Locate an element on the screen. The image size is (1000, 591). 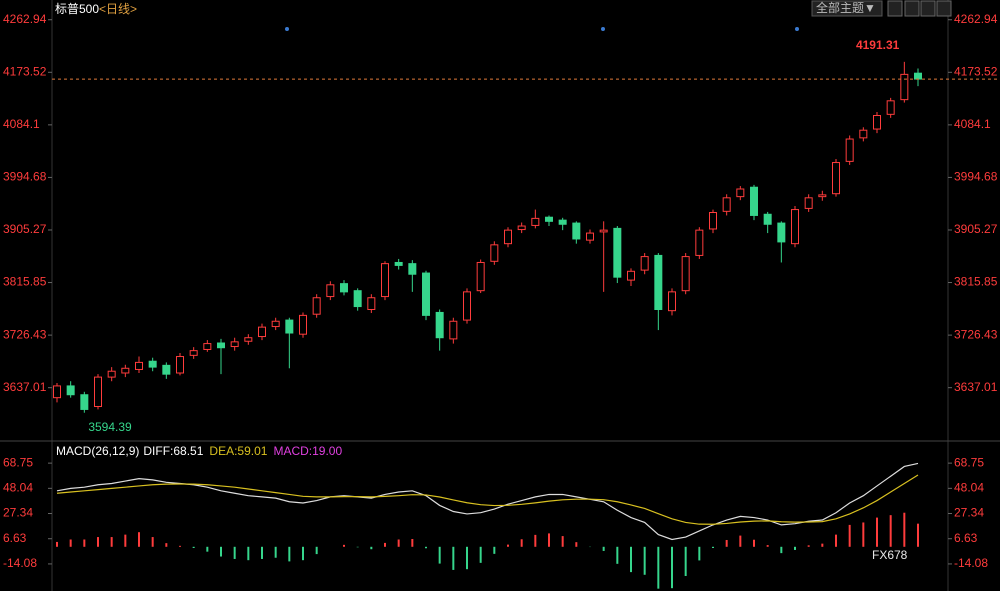
y-tick-label: 3994.68 is located at coordinates (25, 177).